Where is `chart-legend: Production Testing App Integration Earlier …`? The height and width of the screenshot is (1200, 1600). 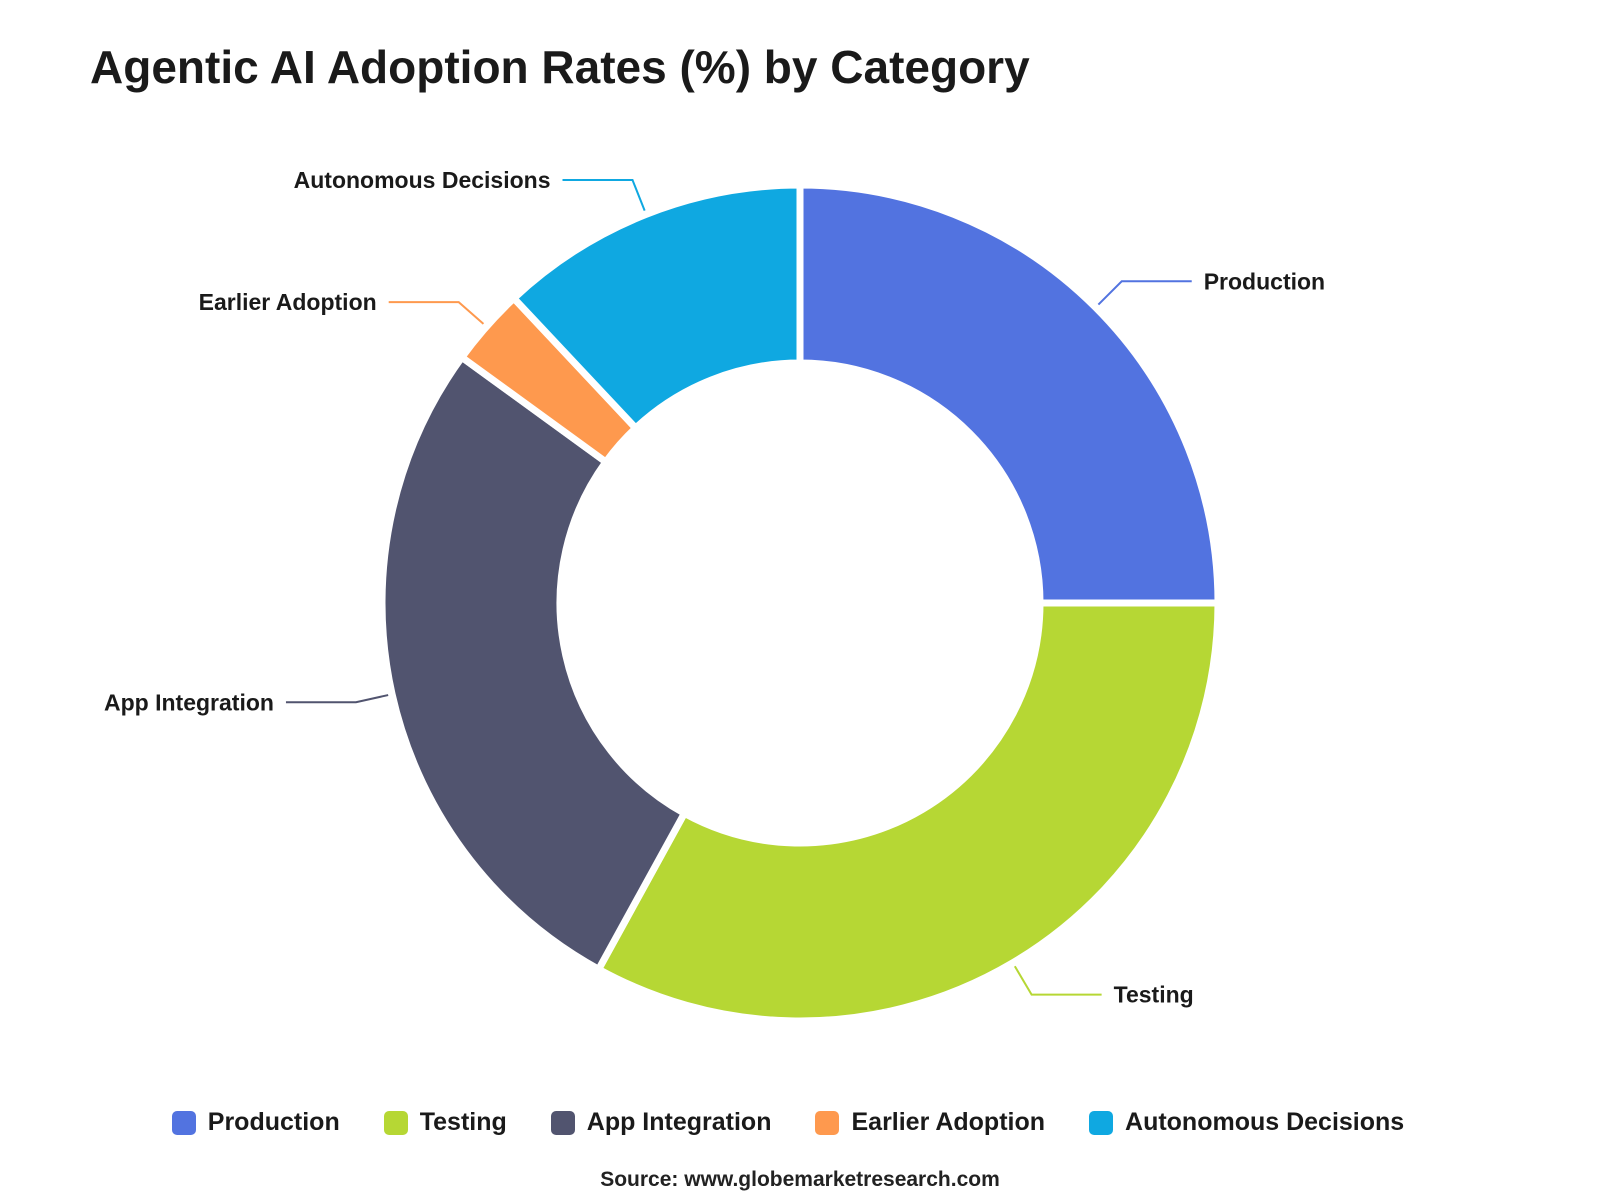
chart-legend: Production Testing App Integration Earlier … is located at coordinates (794, 1122).